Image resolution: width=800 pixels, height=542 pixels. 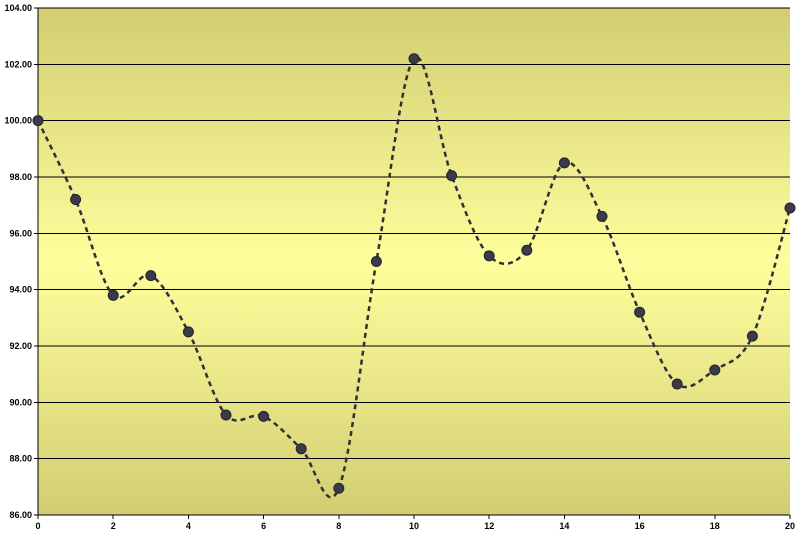 What do you see at coordinates (20, 233) in the screenshot?
I see `y-tick-label: 96.00` at bounding box center [20, 233].